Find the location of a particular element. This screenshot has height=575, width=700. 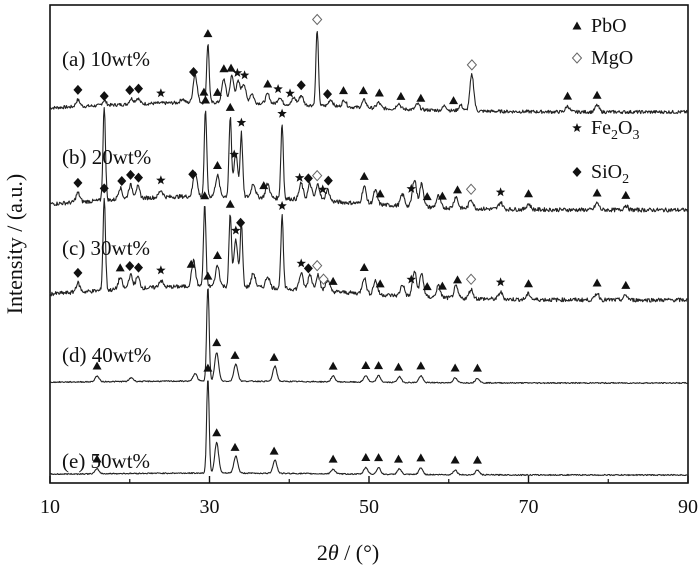

x-axis-title: 2θ / (°) is located at coordinates (348, 552).